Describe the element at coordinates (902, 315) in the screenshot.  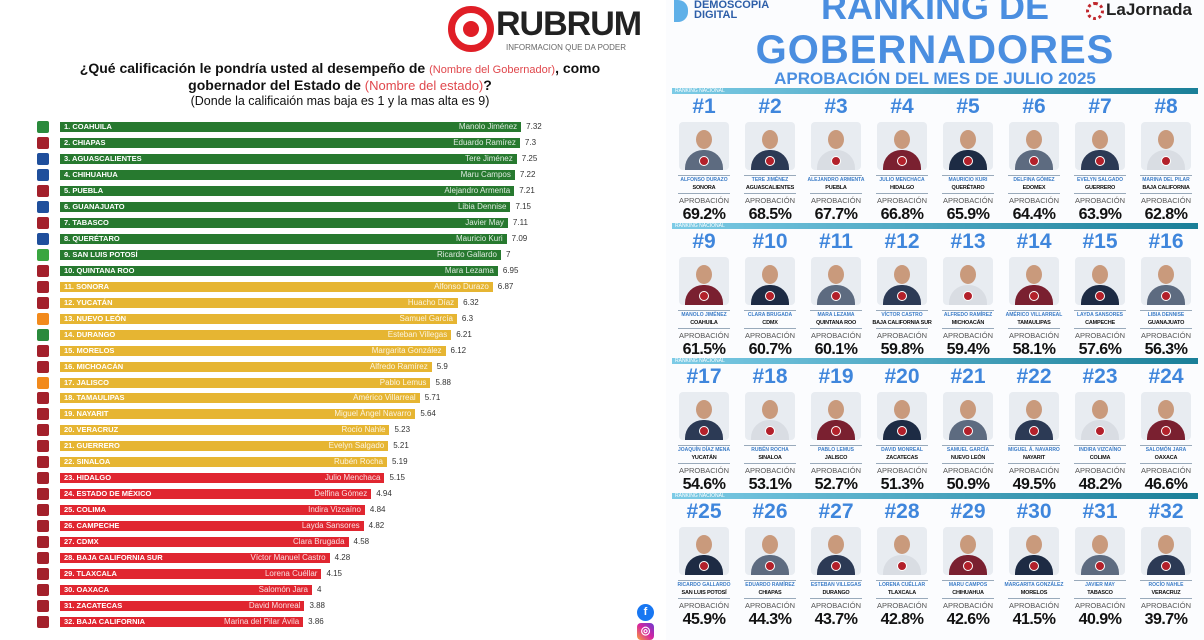
I see `governor-name: VÍCTOR CASTRO` at that location.